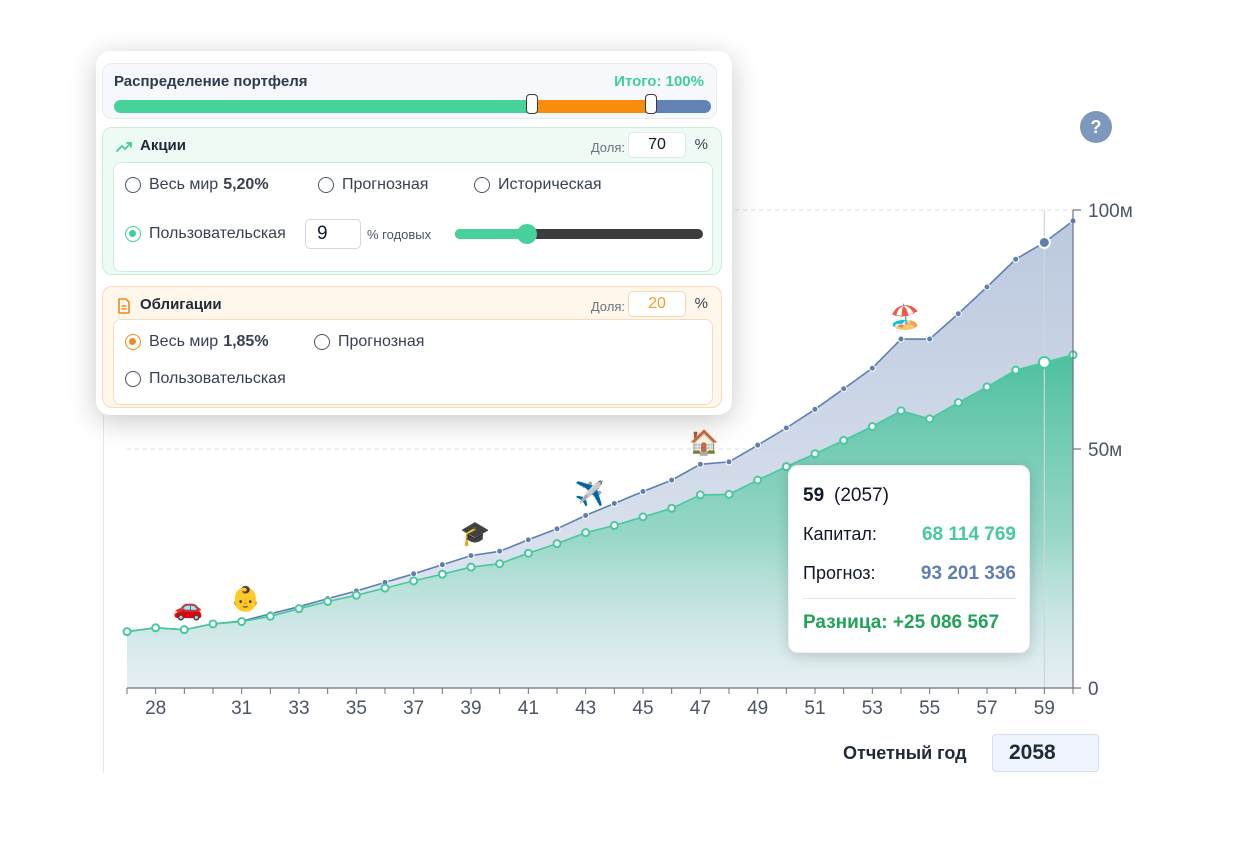 The image size is (1245, 866). What do you see at coordinates (1045, 753) in the screenshot?
I see `report-year-input: 2058` at bounding box center [1045, 753].